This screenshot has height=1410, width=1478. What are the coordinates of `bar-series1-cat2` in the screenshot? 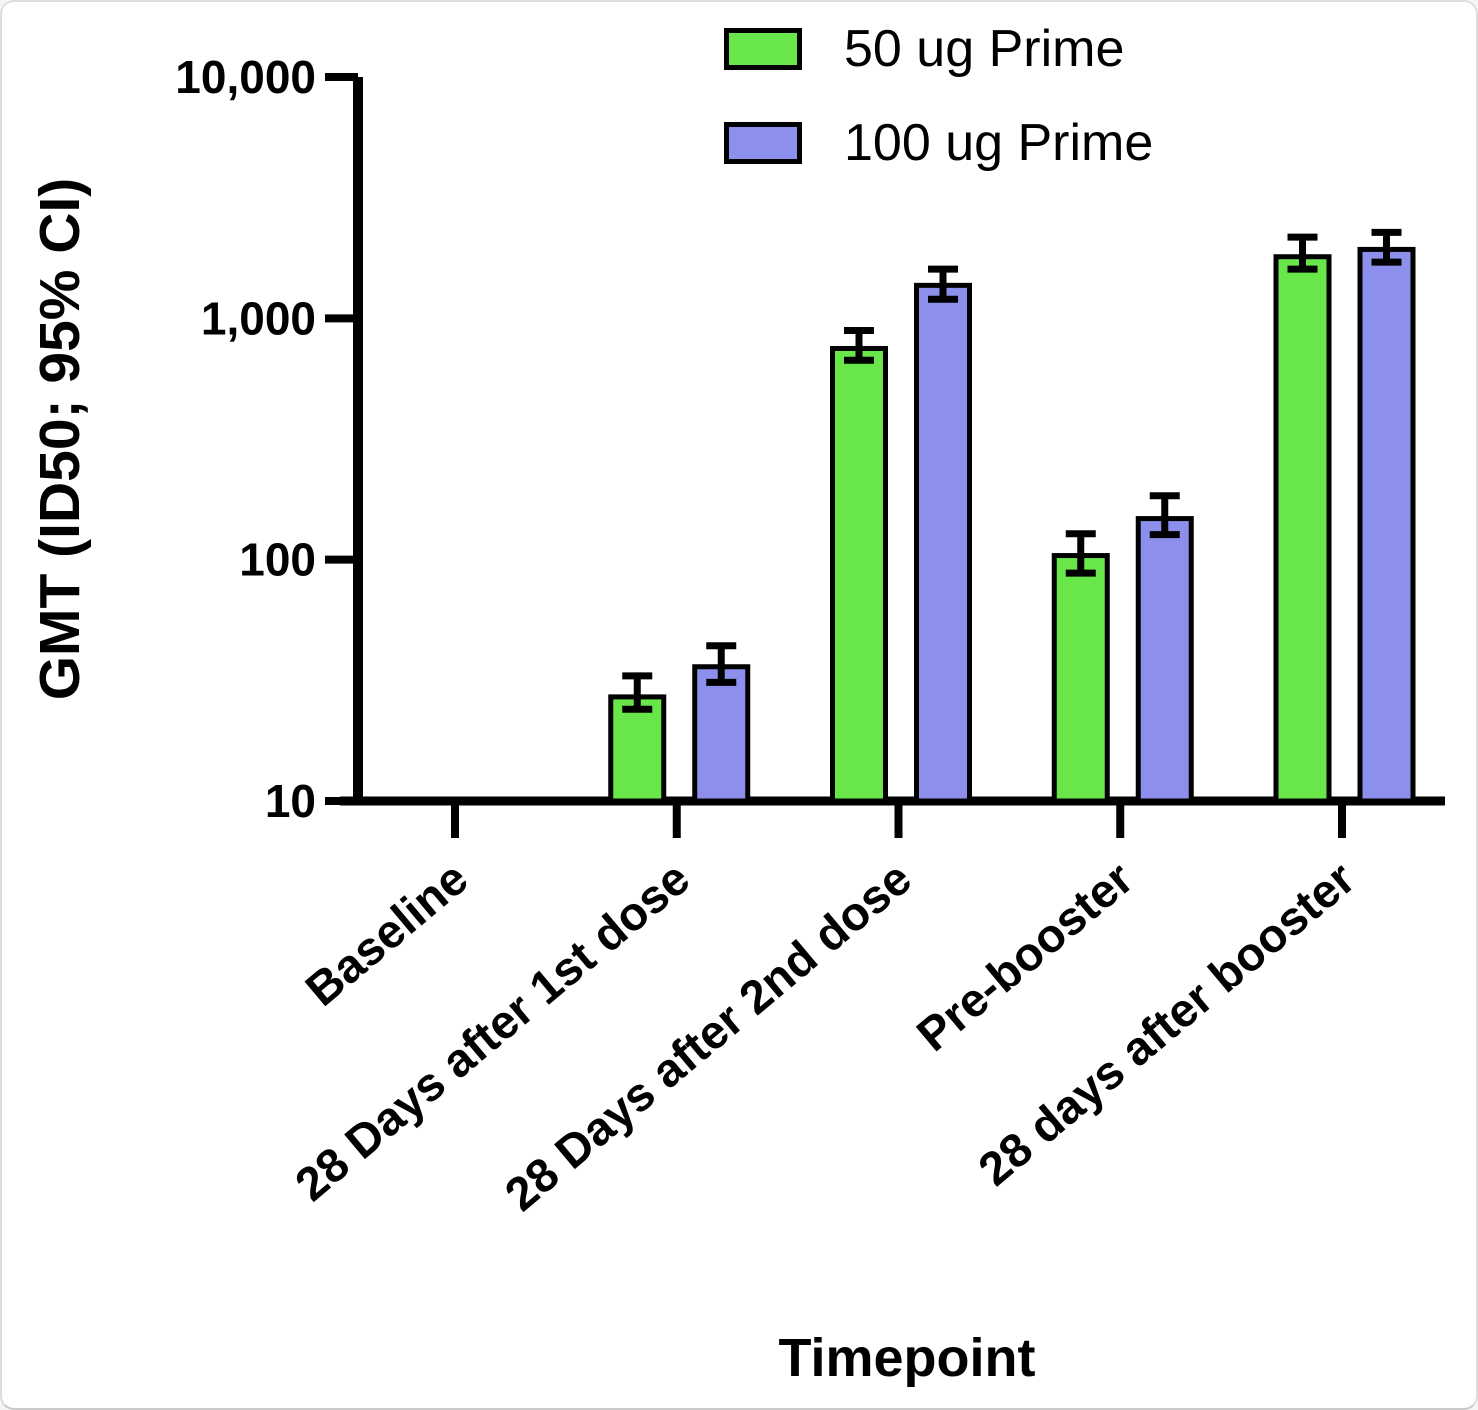 It's located at (943, 543).